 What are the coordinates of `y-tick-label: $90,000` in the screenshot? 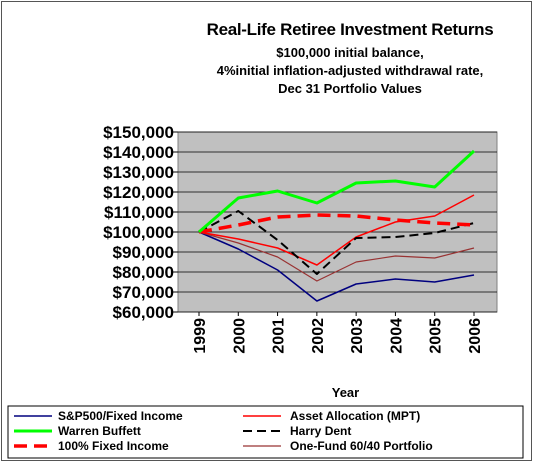 It's located at (143, 252).